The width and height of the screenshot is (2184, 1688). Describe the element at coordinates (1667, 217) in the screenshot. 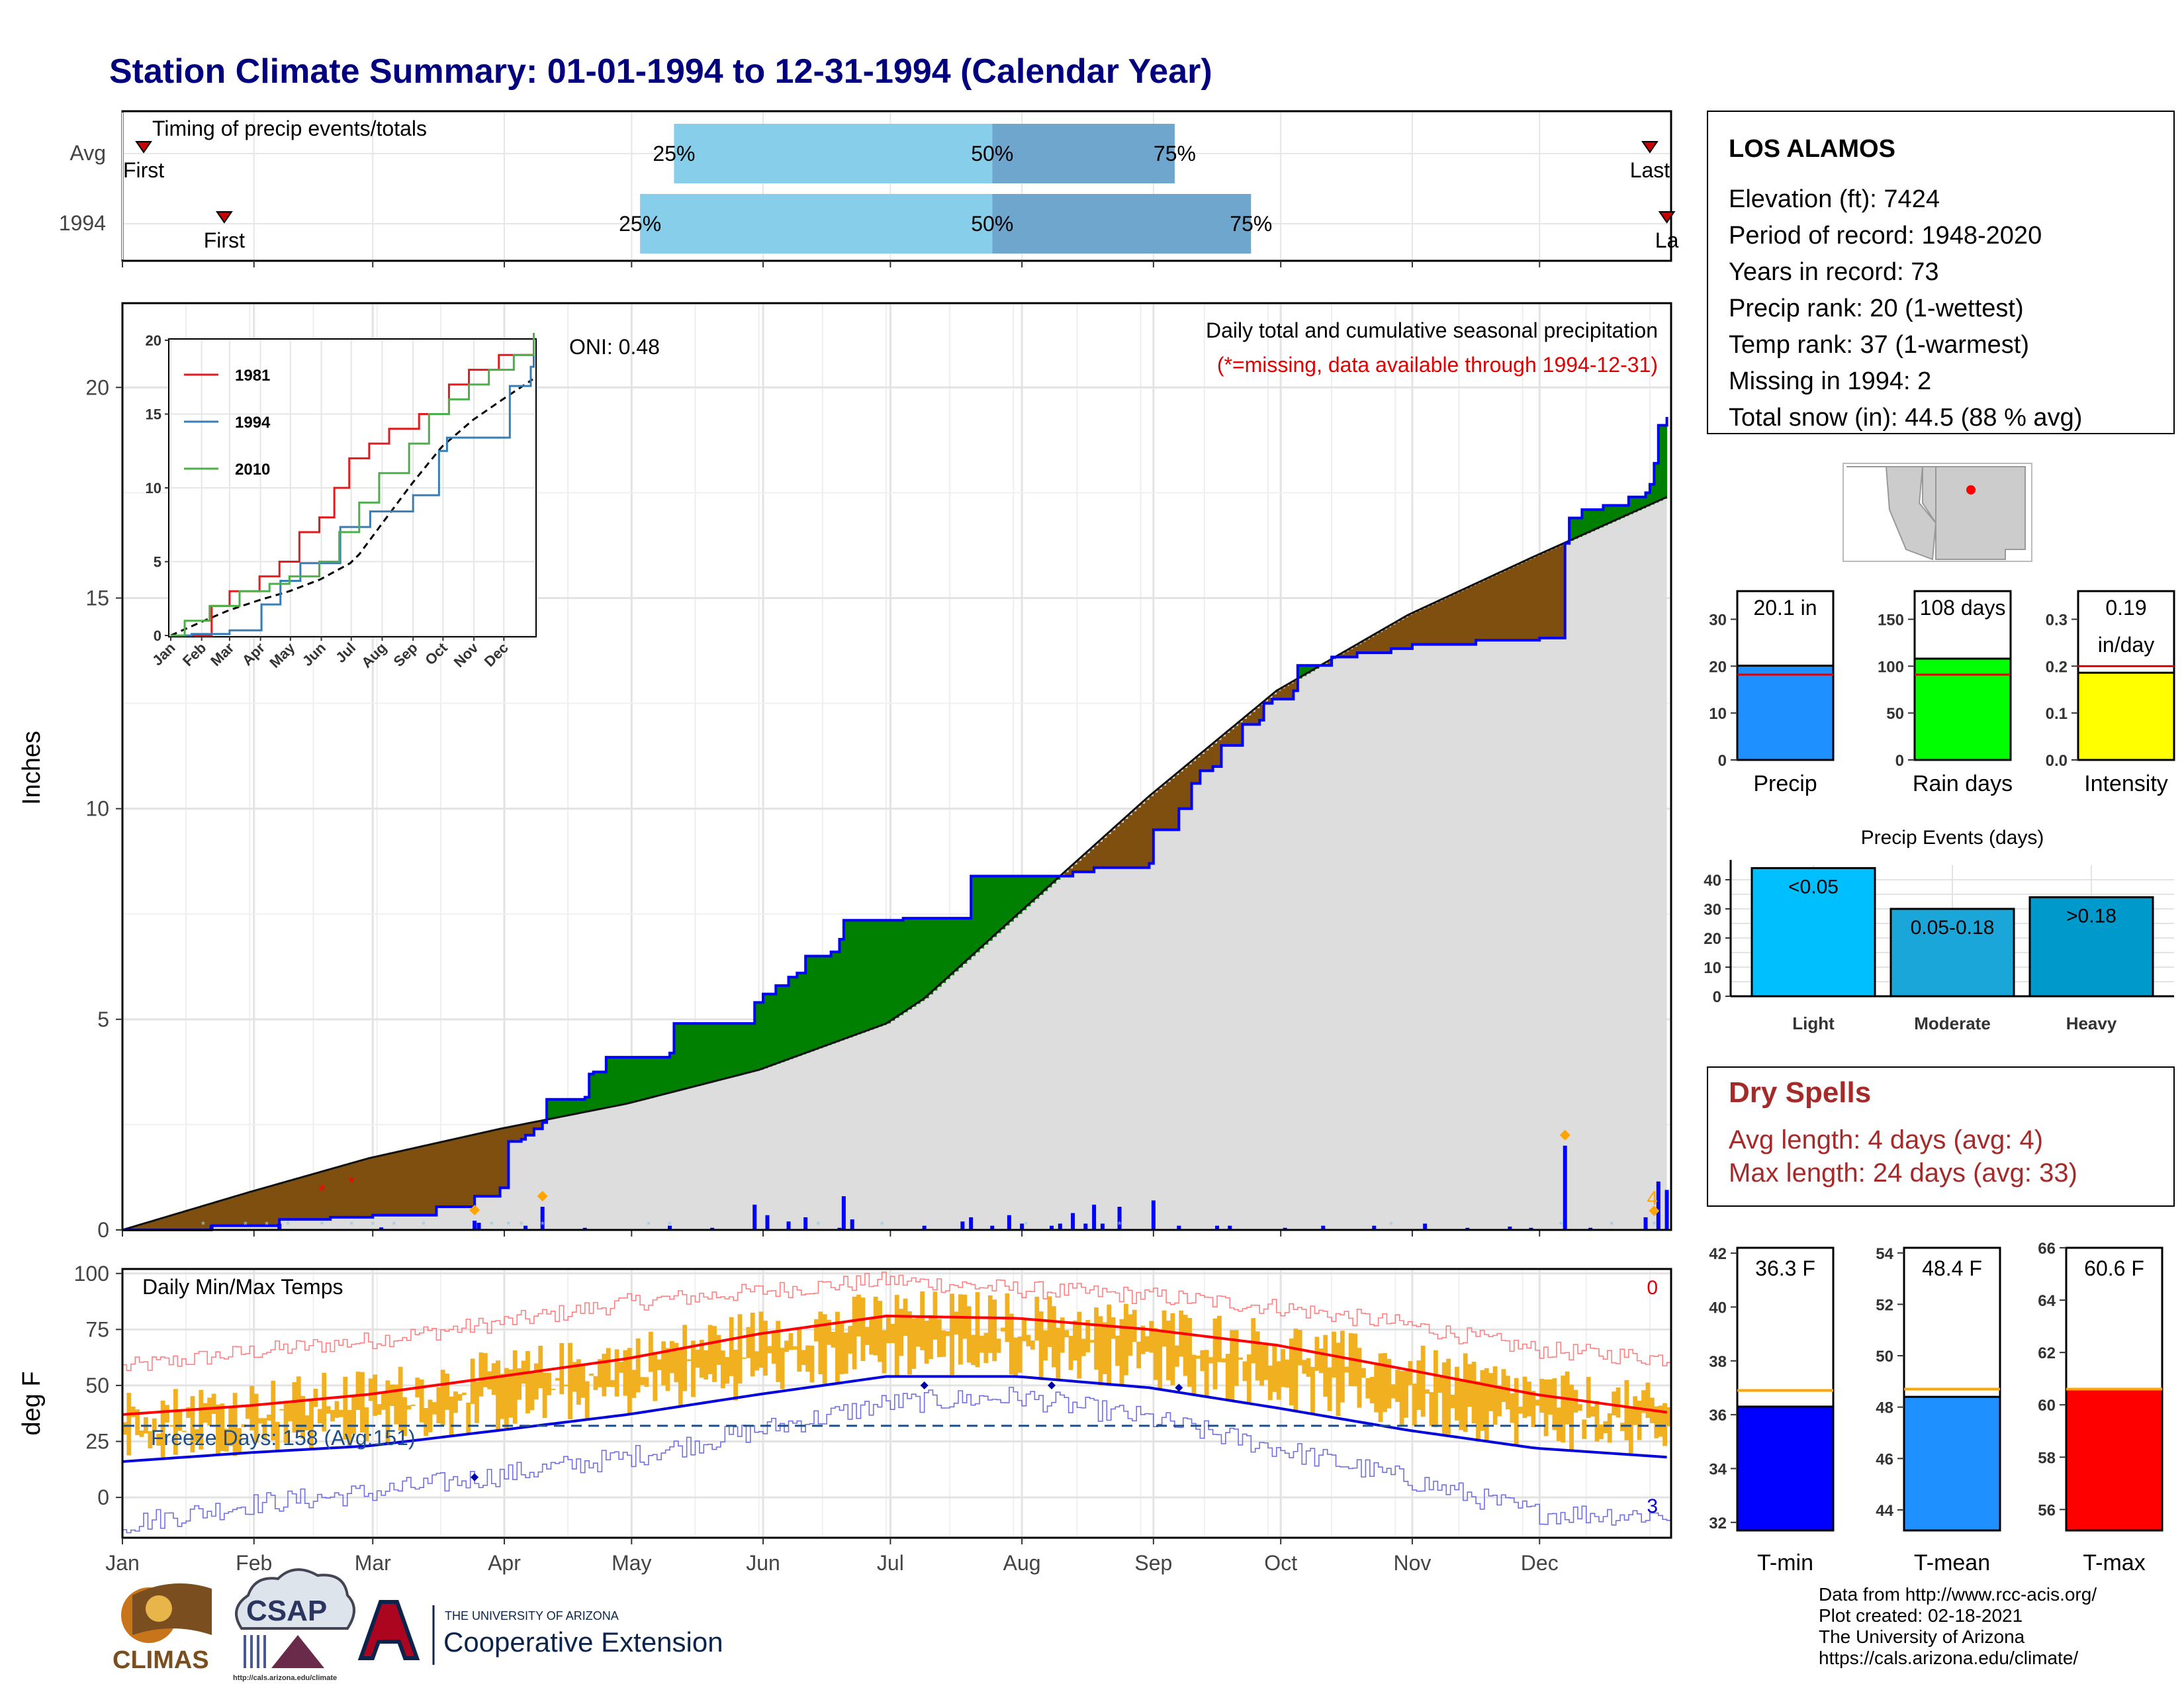

I see `last-event-marker-1994` at that location.